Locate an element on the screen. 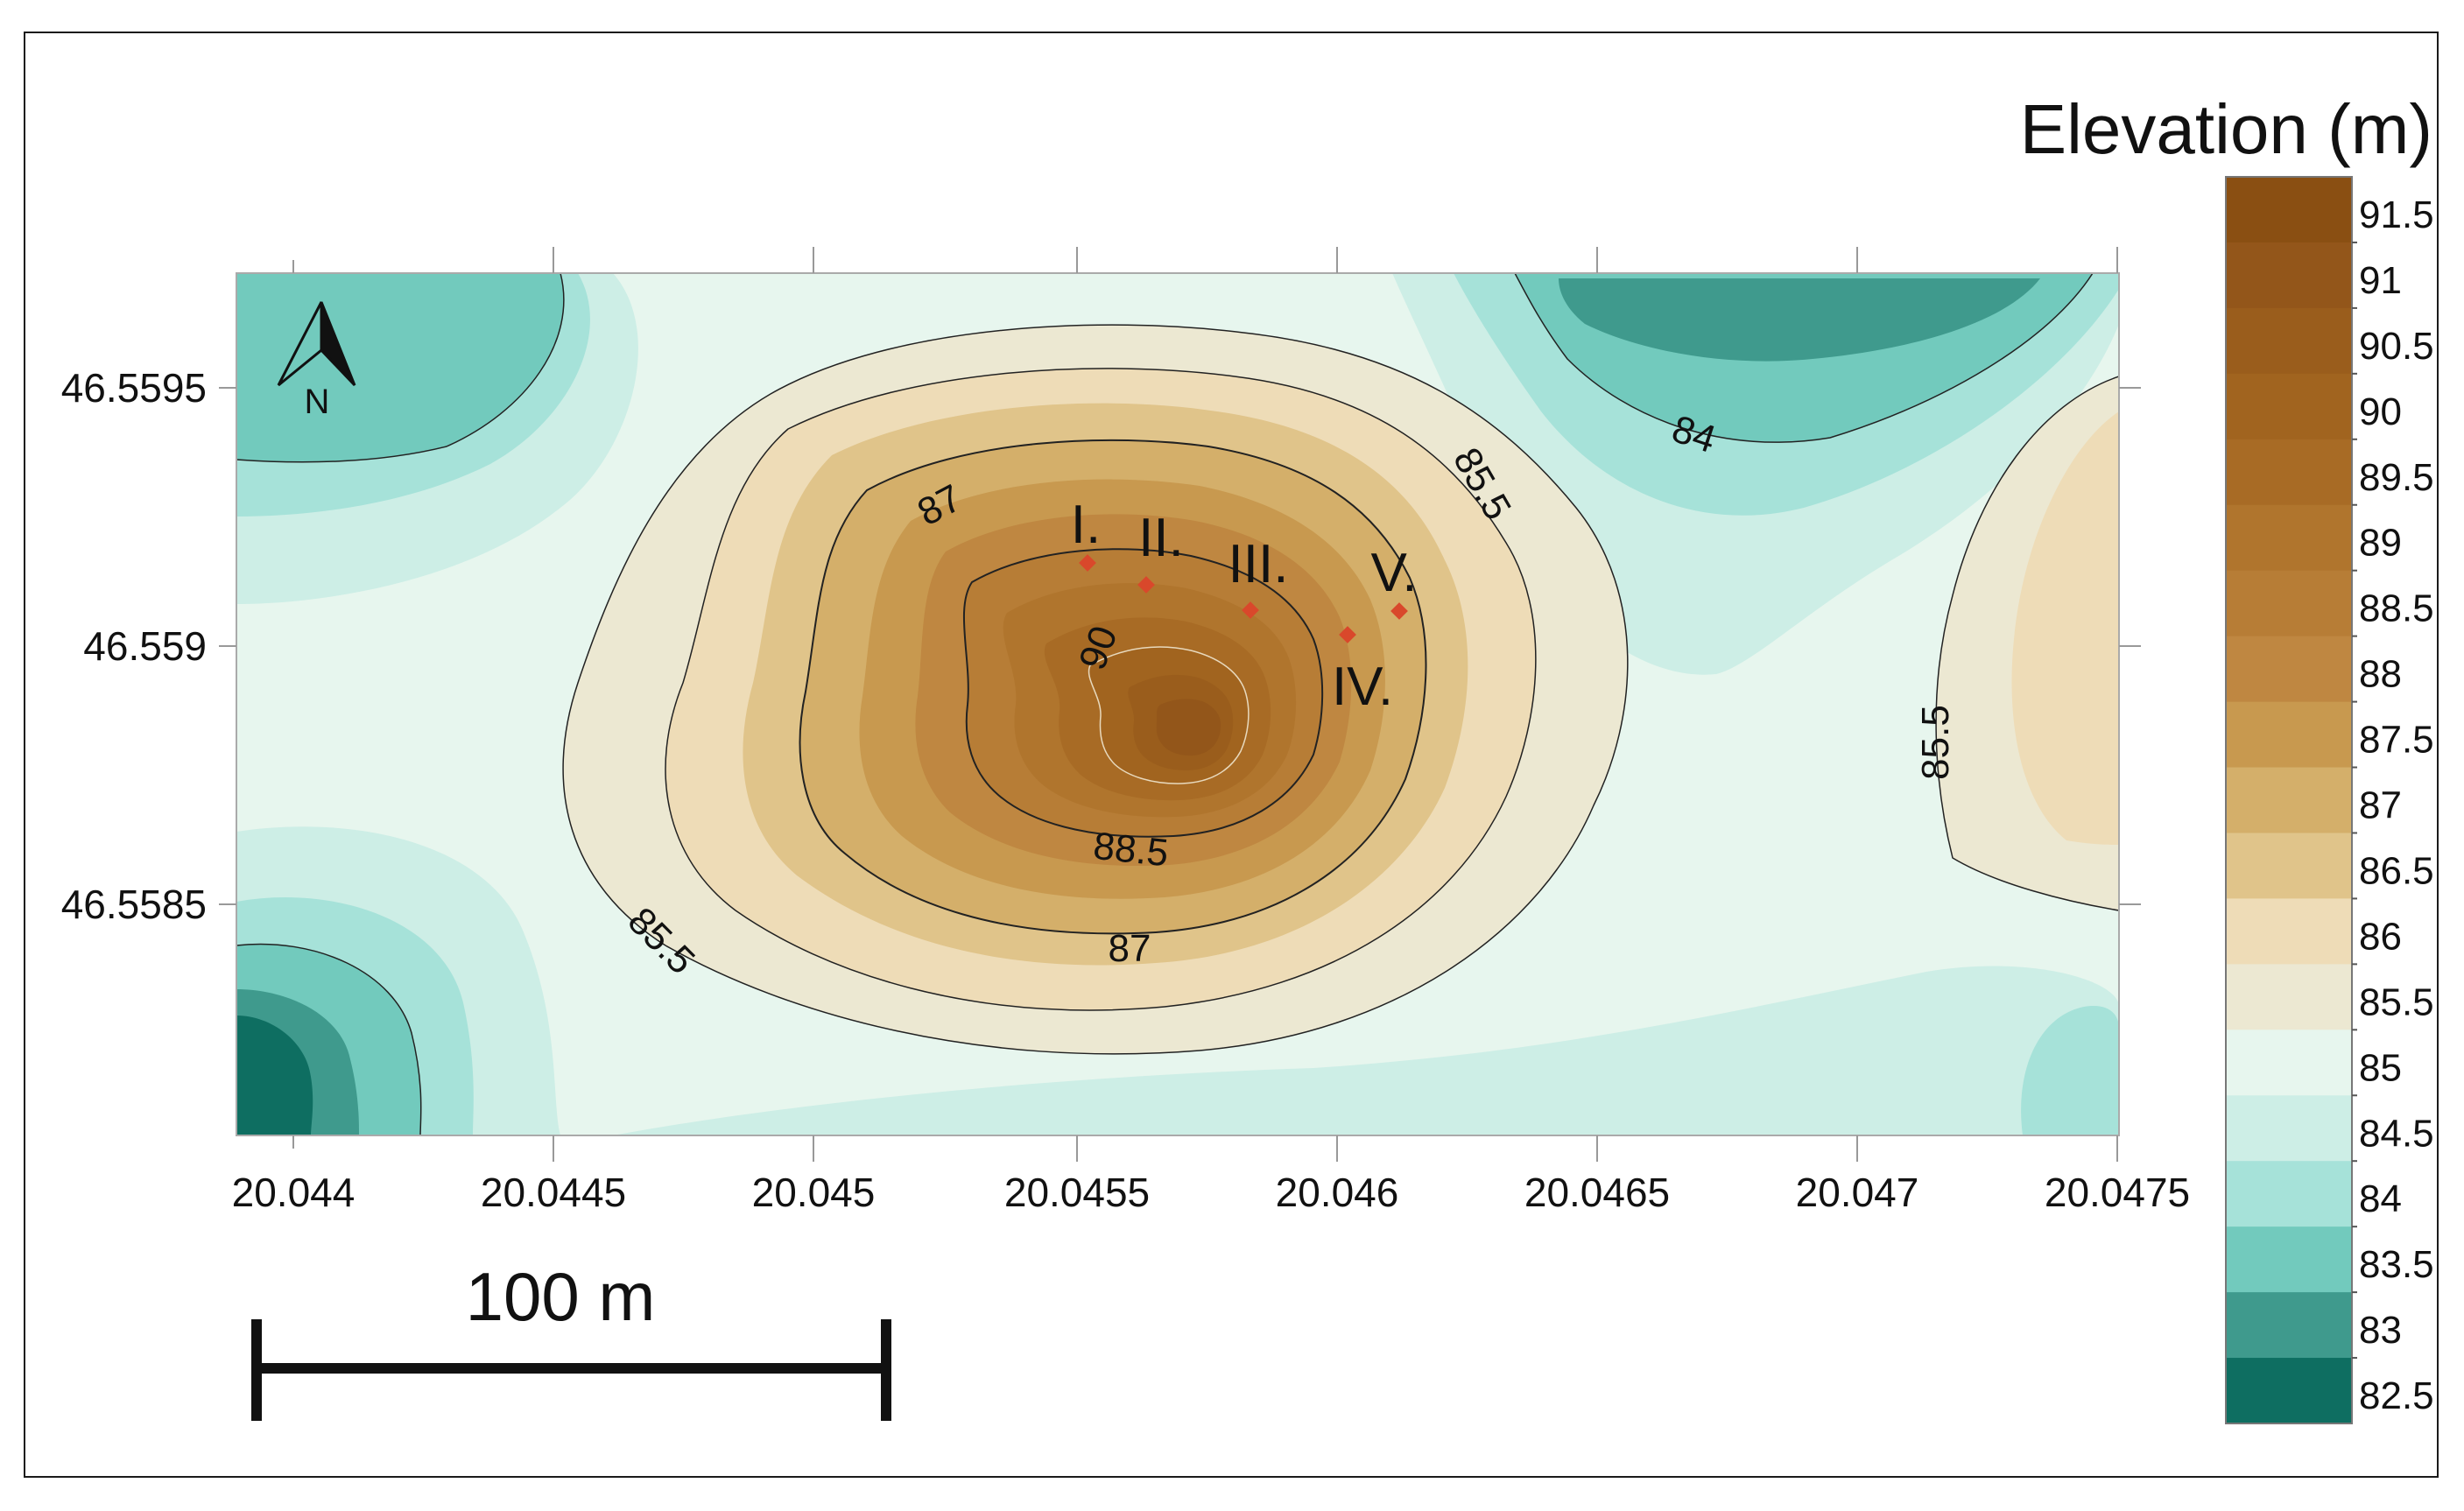  legend-label: 86.5 is located at coordinates (2396, 870).